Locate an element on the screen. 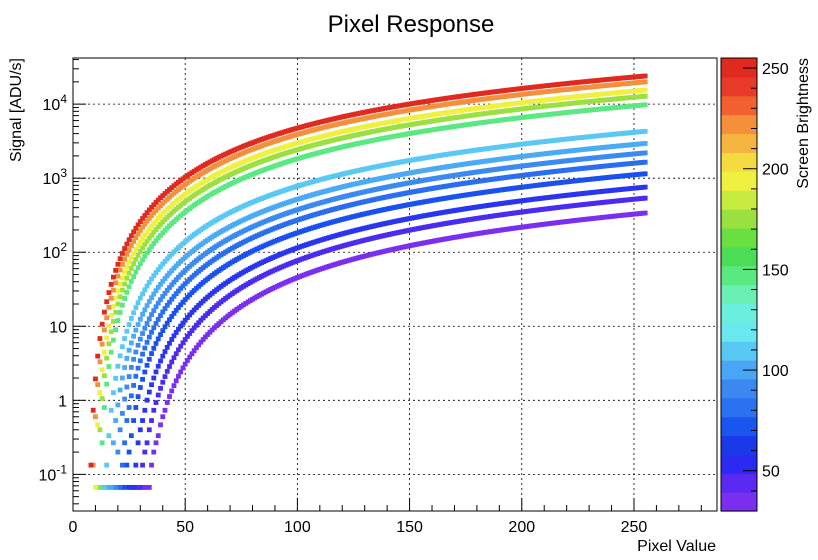 This screenshot has width=818, height=560. colorbar-frame is located at coordinates (739, 284).